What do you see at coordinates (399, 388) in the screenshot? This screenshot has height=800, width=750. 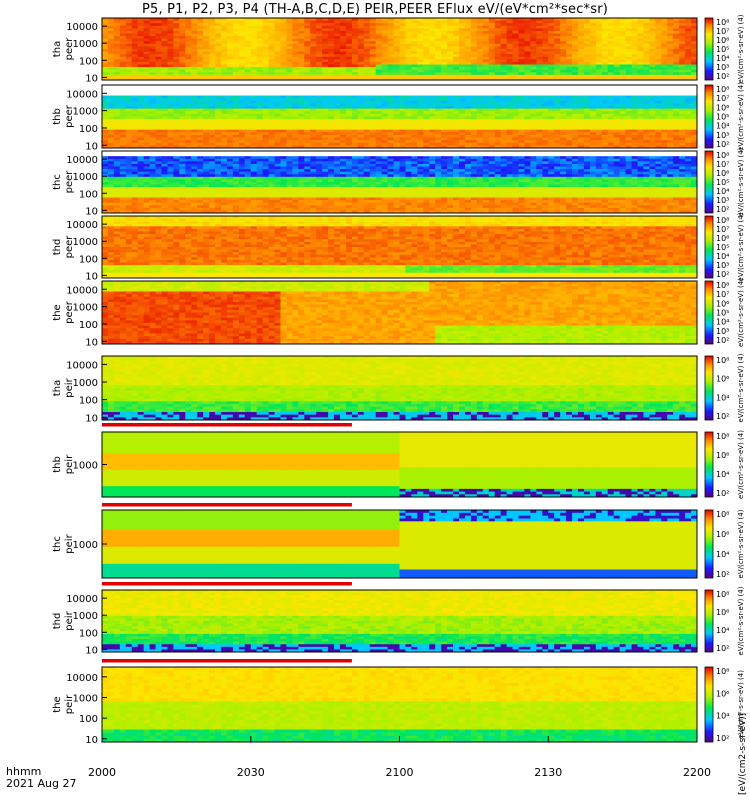 I see `spectrogram-tha-peir` at bounding box center [399, 388].